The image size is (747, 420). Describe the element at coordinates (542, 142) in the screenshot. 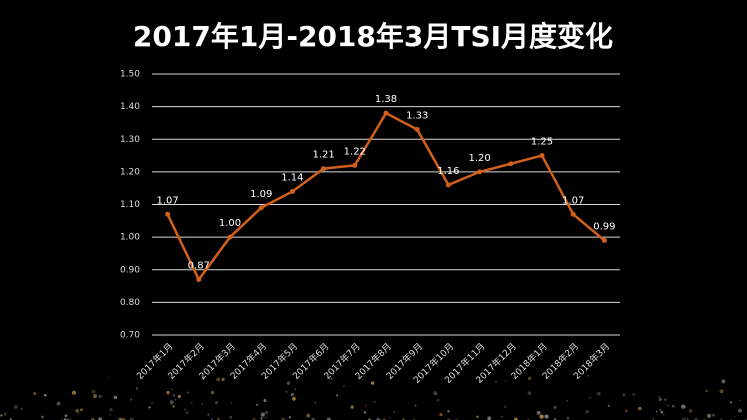

I see `data-label: 1.25` at that location.